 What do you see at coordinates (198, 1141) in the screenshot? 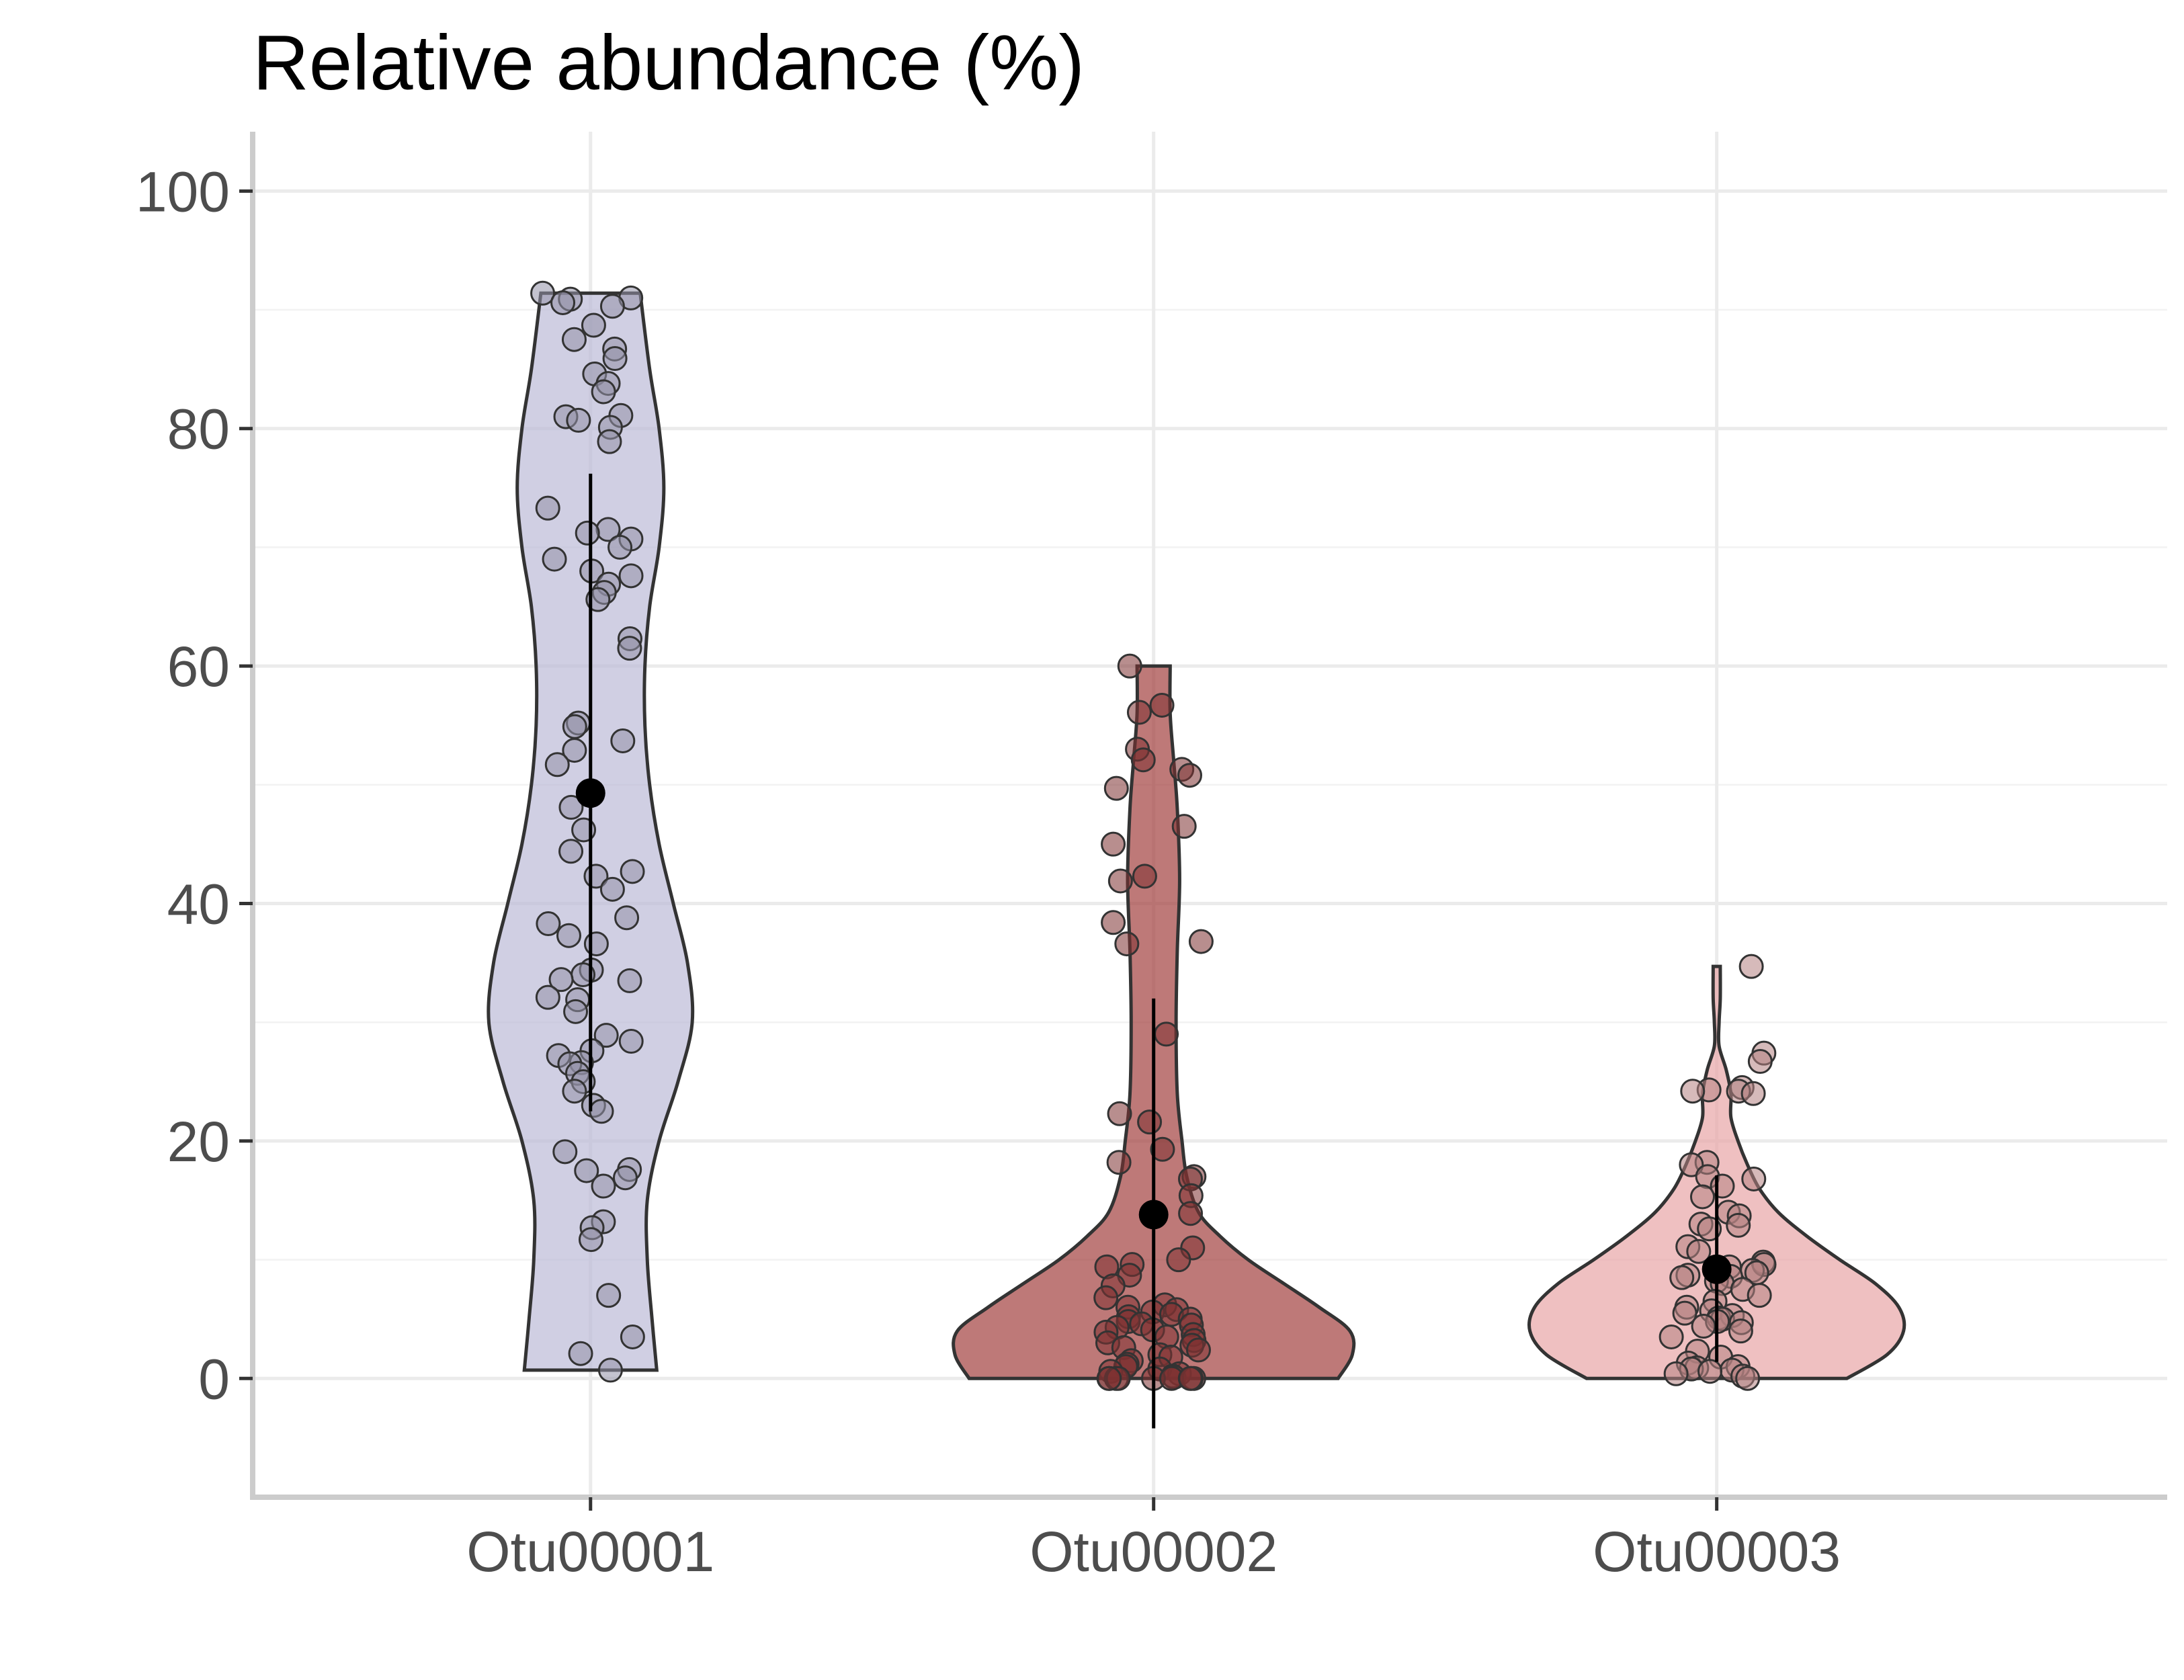
I see `y-tick-label: 20` at bounding box center [198, 1141].